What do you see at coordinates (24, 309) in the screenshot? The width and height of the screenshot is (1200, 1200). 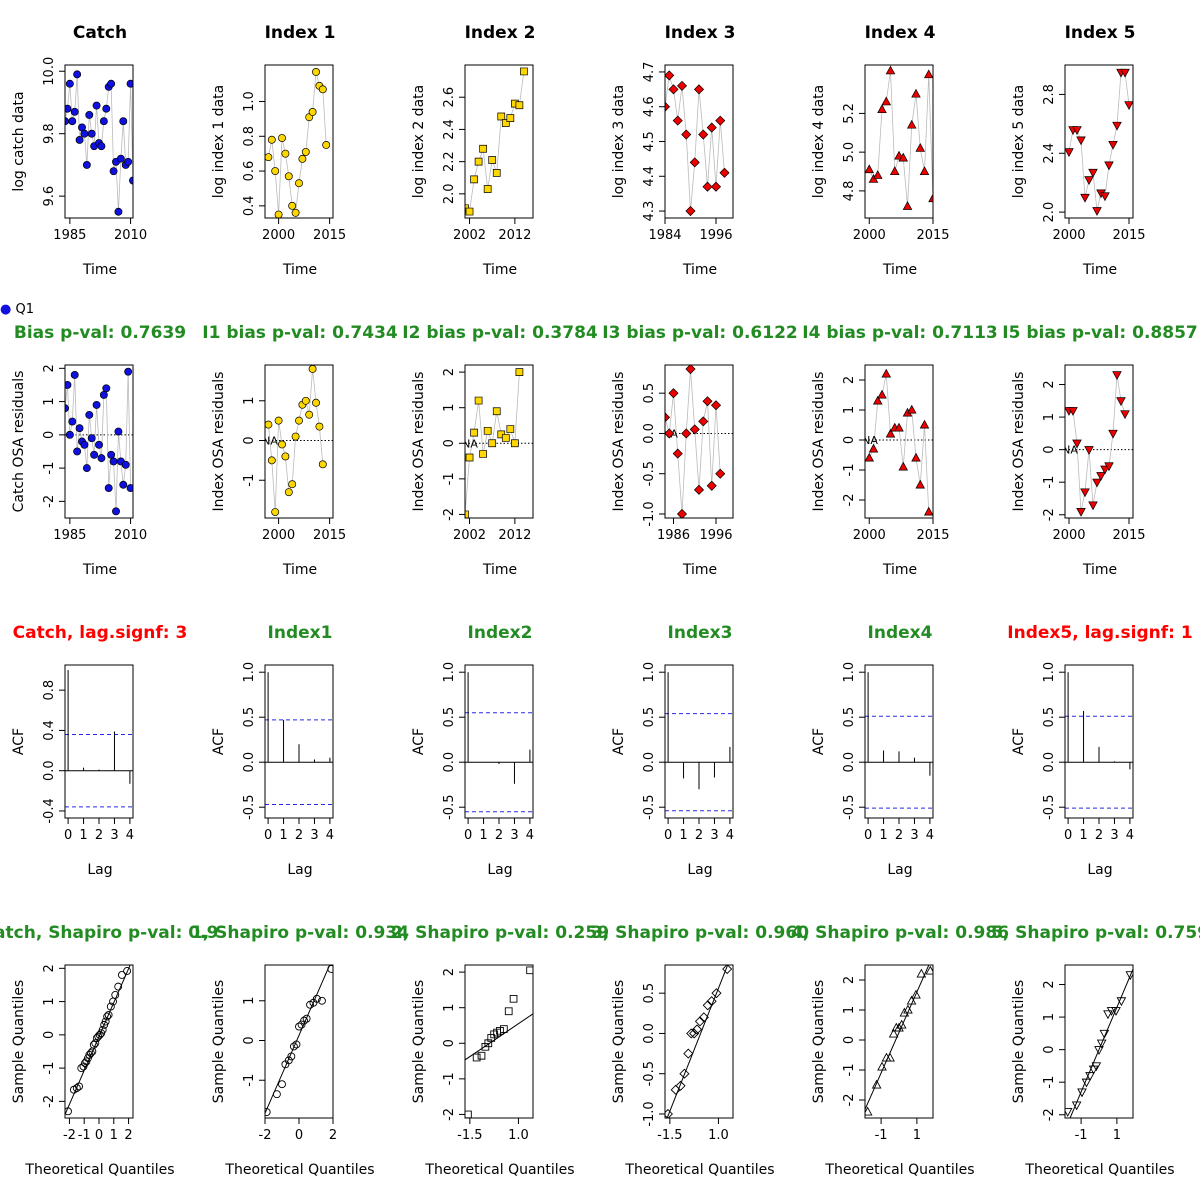 I see `legend-q1-label: Q1` at bounding box center [24, 309].